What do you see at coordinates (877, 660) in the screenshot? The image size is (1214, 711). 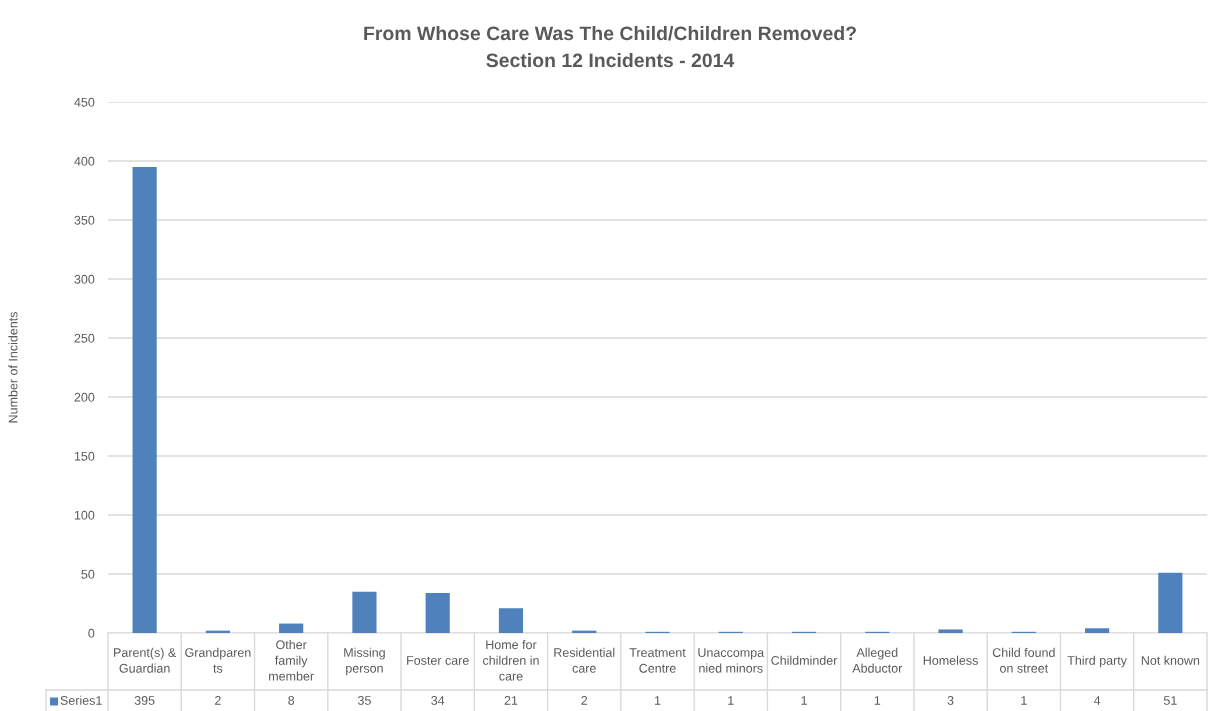 I see `x-tick-label: Alleged Abductor` at bounding box center [877, 660].